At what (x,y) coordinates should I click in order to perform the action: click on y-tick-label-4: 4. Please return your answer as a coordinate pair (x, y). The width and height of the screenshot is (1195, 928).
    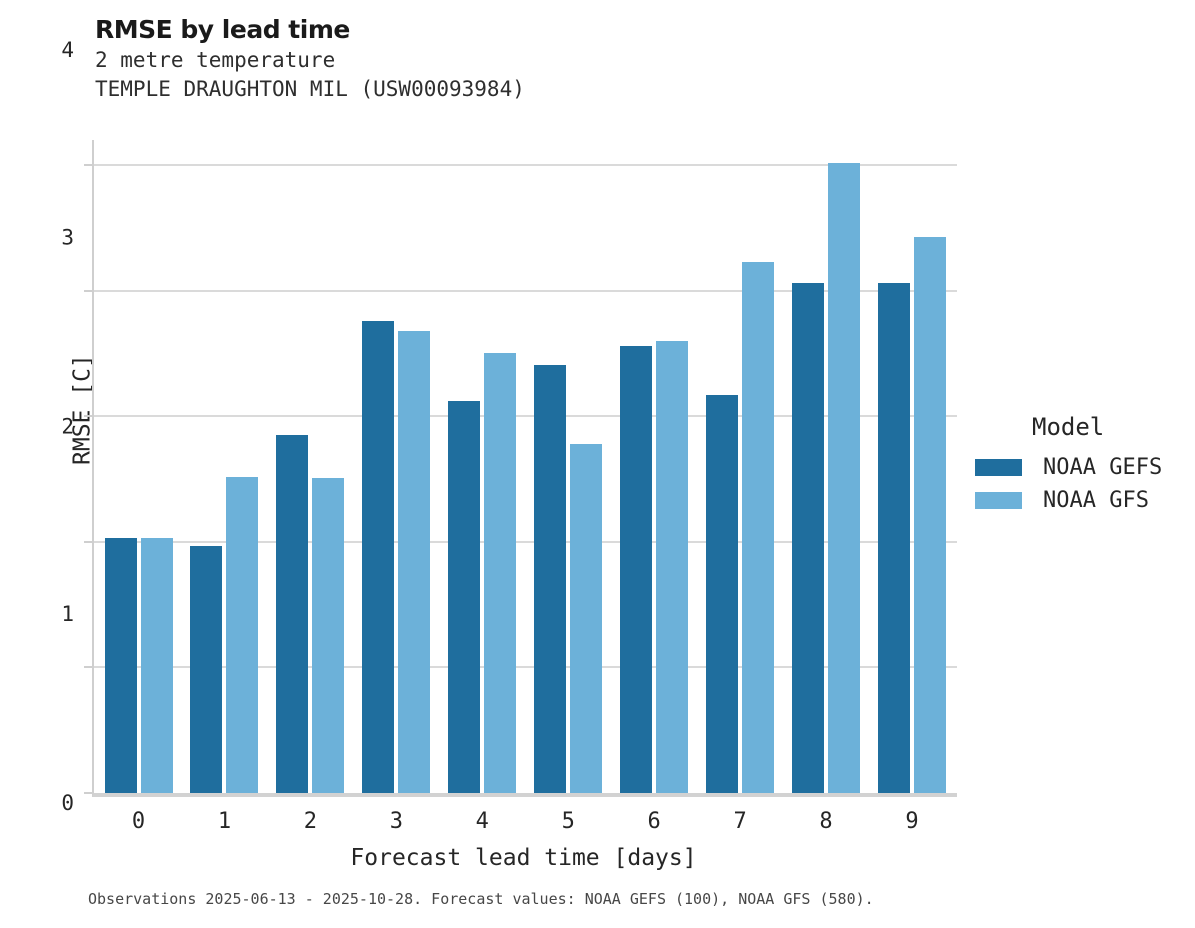
    Looking at the image, I should click on (67, 49).